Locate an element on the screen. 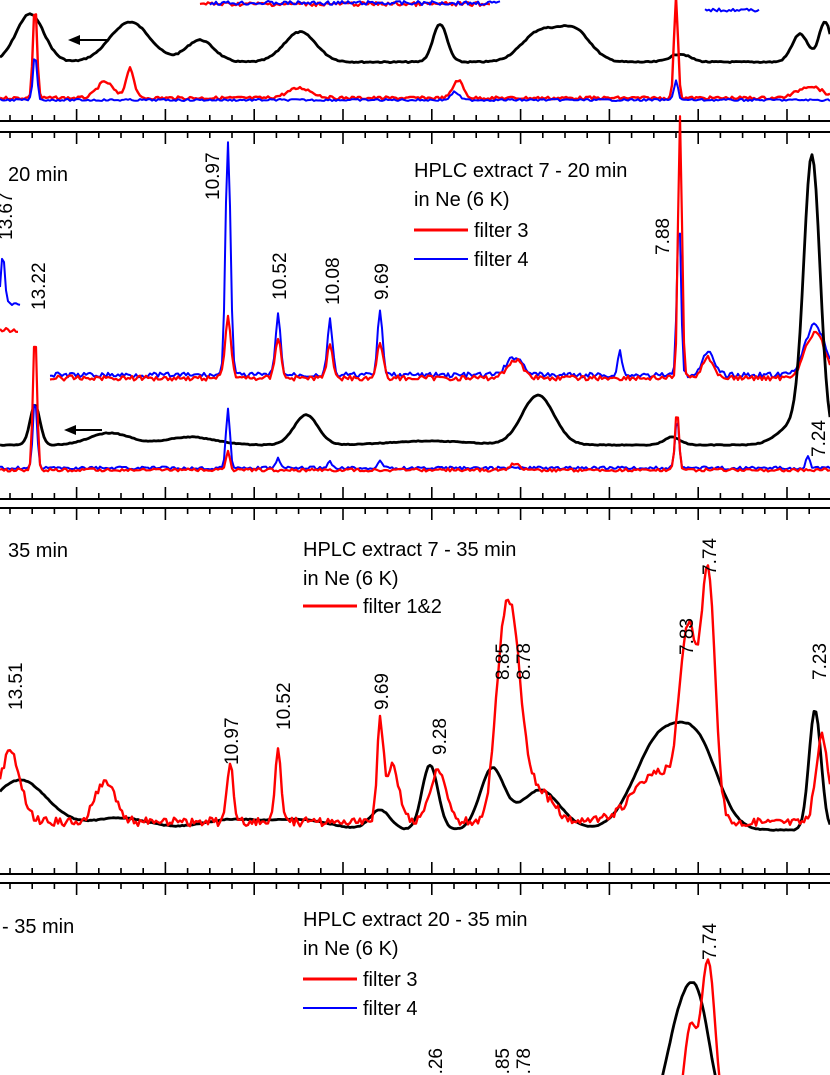  panel4-legend-label-red: filter 3 is located at coordinates (390, 980).